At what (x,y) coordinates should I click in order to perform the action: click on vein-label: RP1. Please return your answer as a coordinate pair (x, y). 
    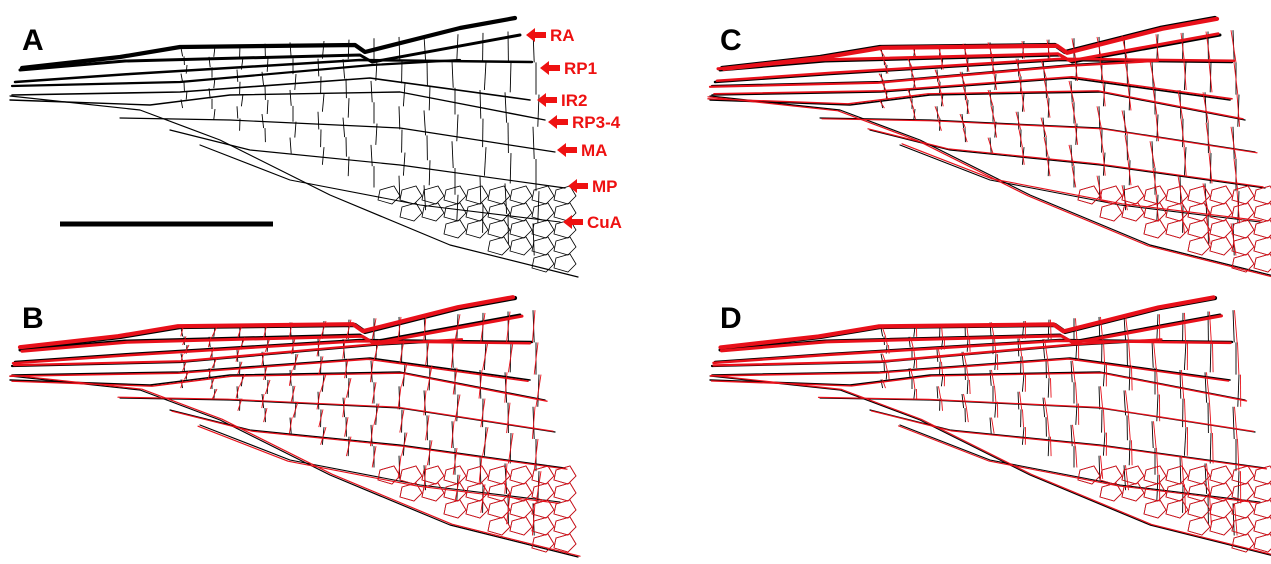
    Looking at the image, I should click on (580, 68).